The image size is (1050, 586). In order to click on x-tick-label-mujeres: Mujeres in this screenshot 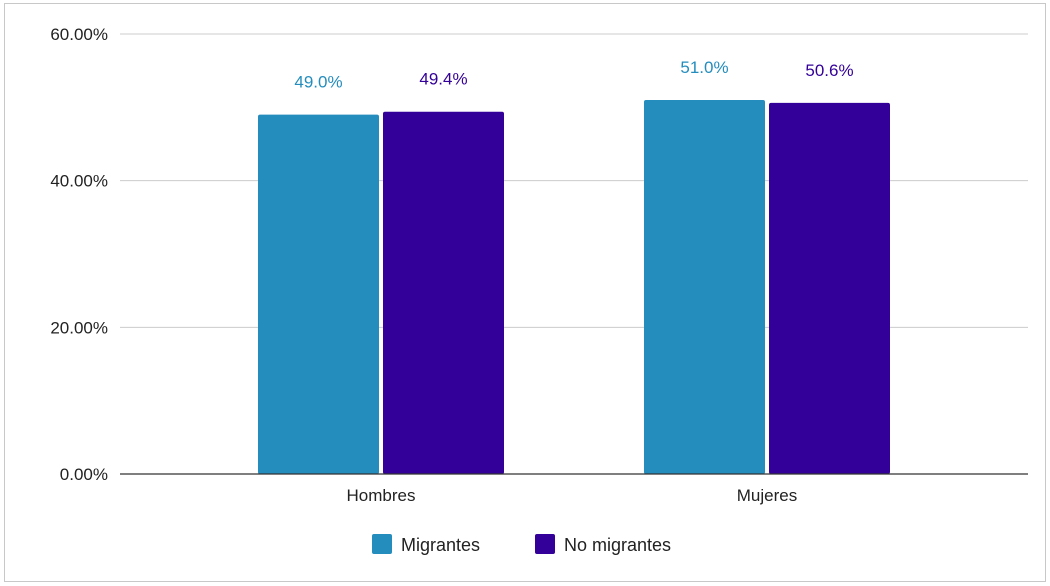, I will do `click(767, 495)`.